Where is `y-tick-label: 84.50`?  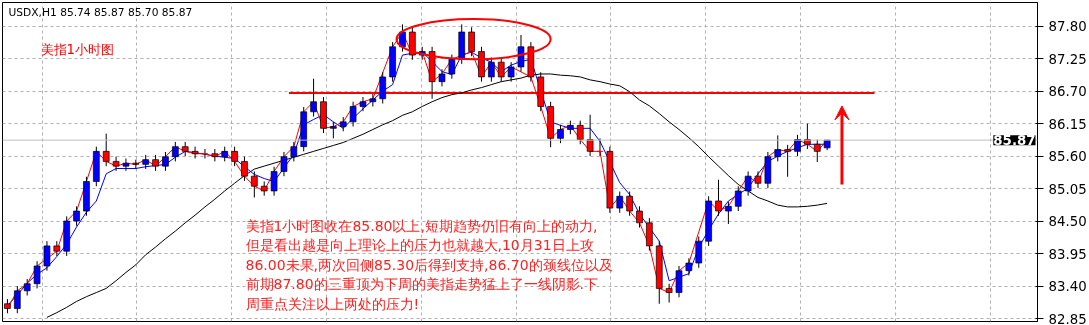
y-tick-label: 84.50 is located at coordinates (1067, 222).